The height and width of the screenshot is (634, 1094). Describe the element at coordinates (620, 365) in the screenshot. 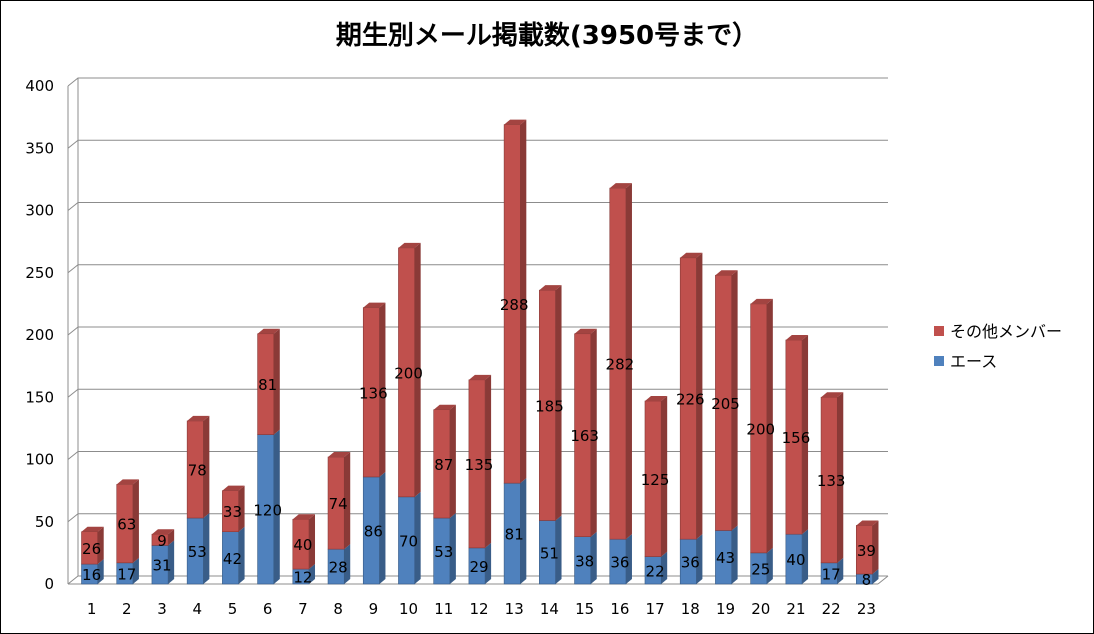

I see `data-label: 282` at that location.